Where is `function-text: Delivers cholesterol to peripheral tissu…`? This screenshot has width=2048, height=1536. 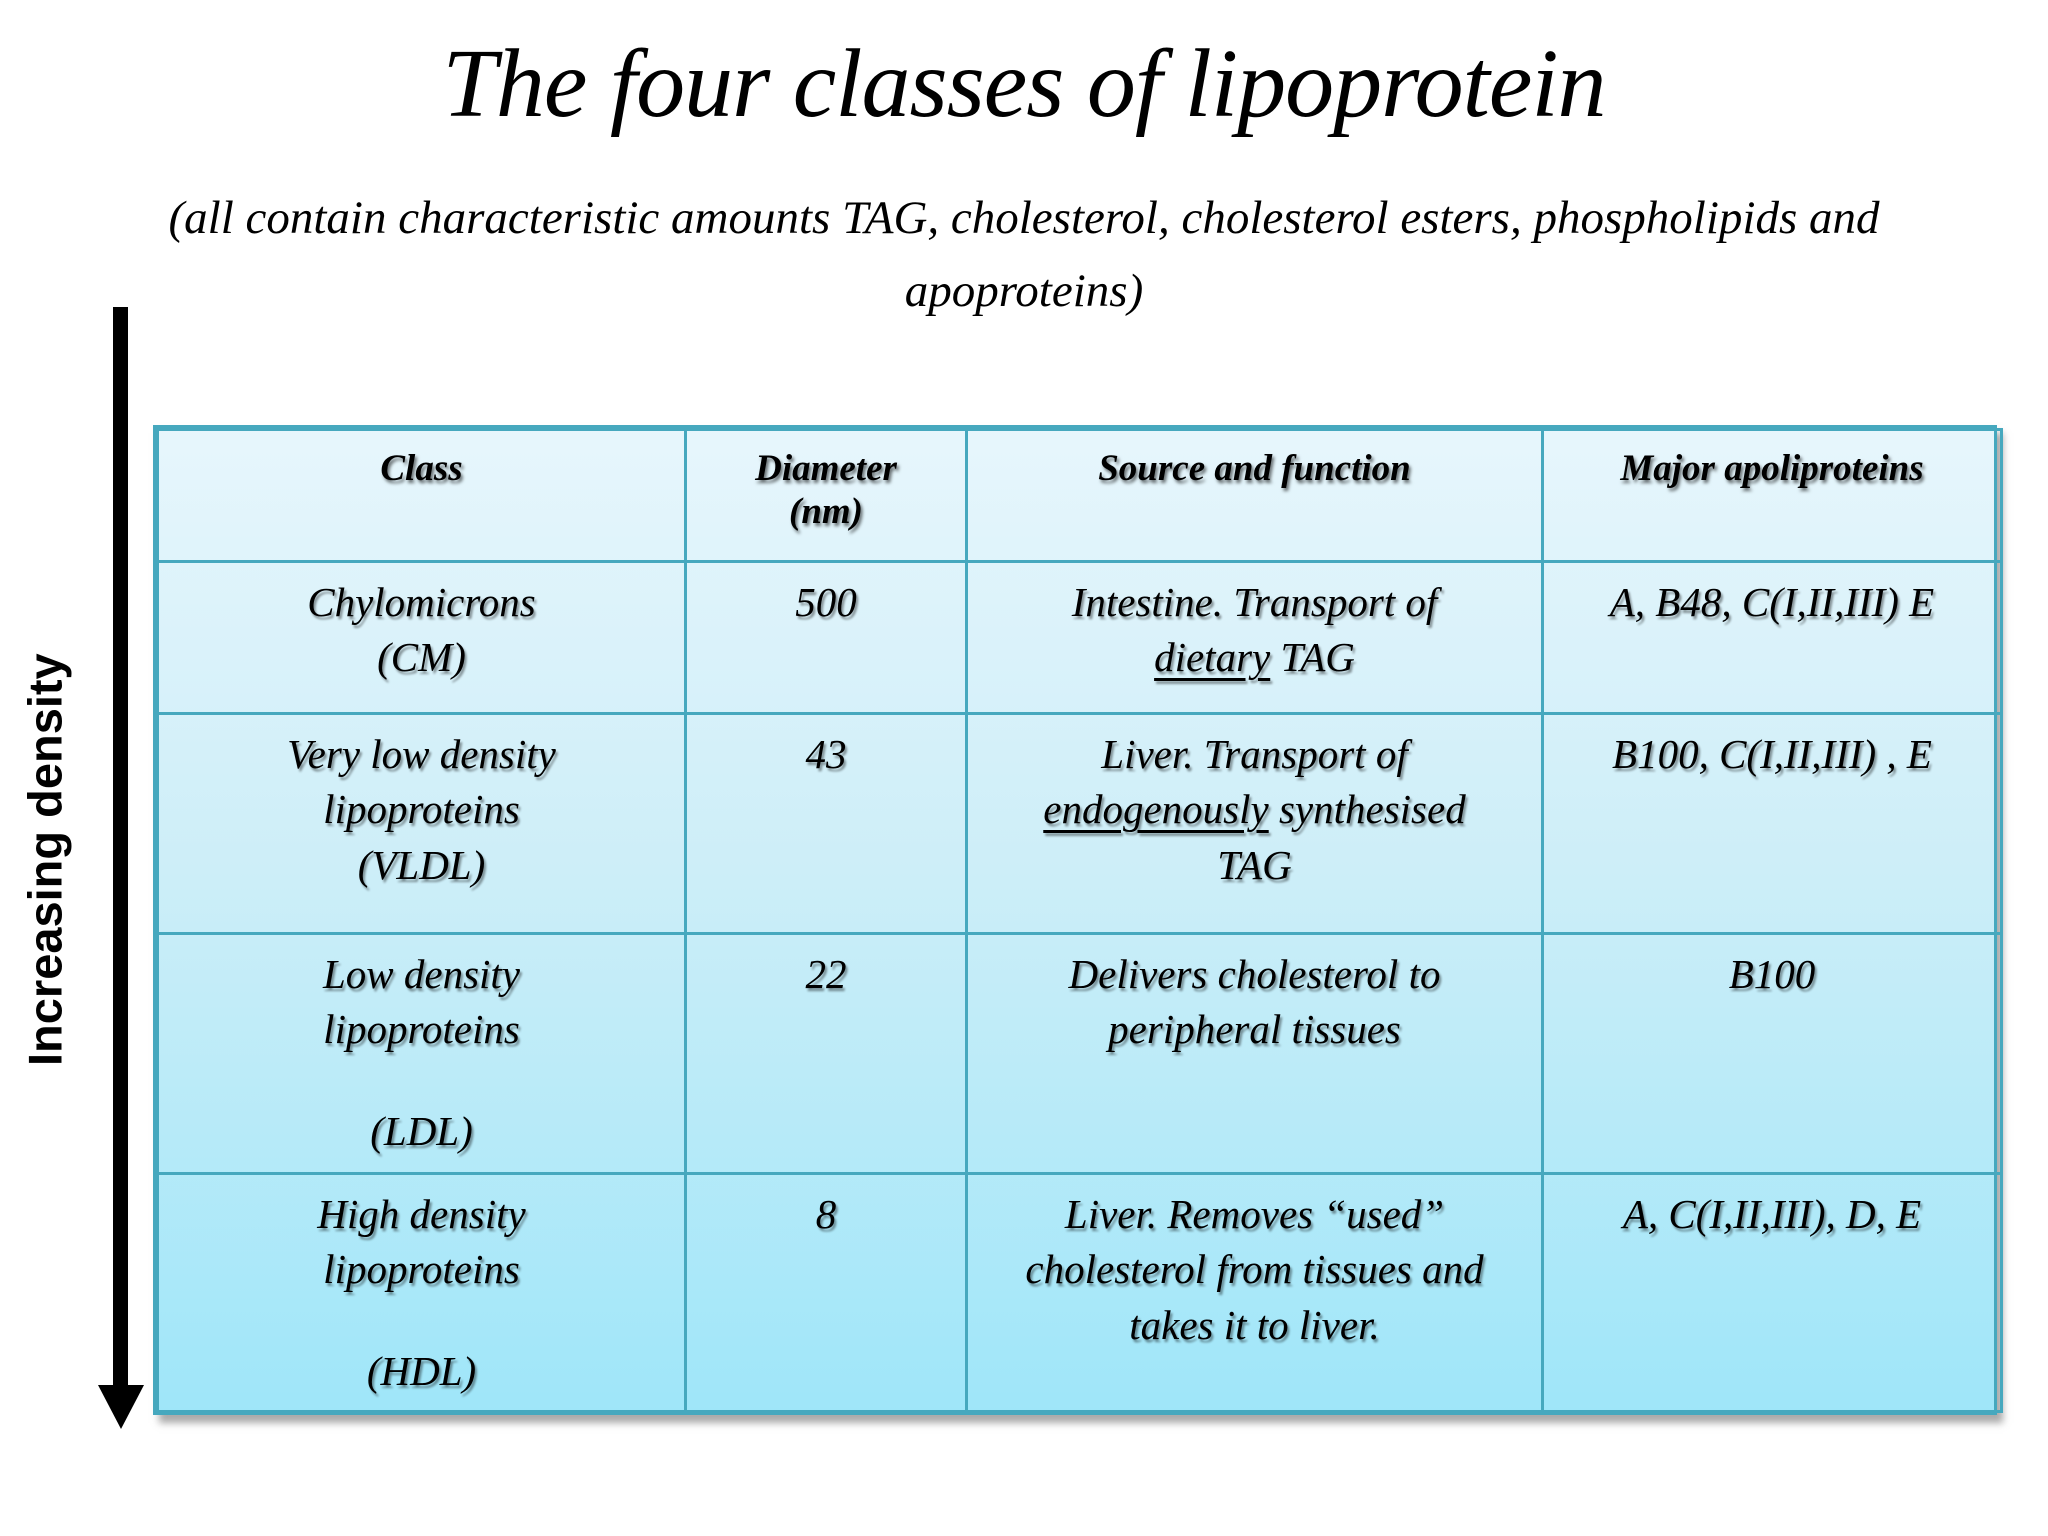 function-text: Delivers cholesterol to peripheral tissu… is located at coordinates (1255, 1002).